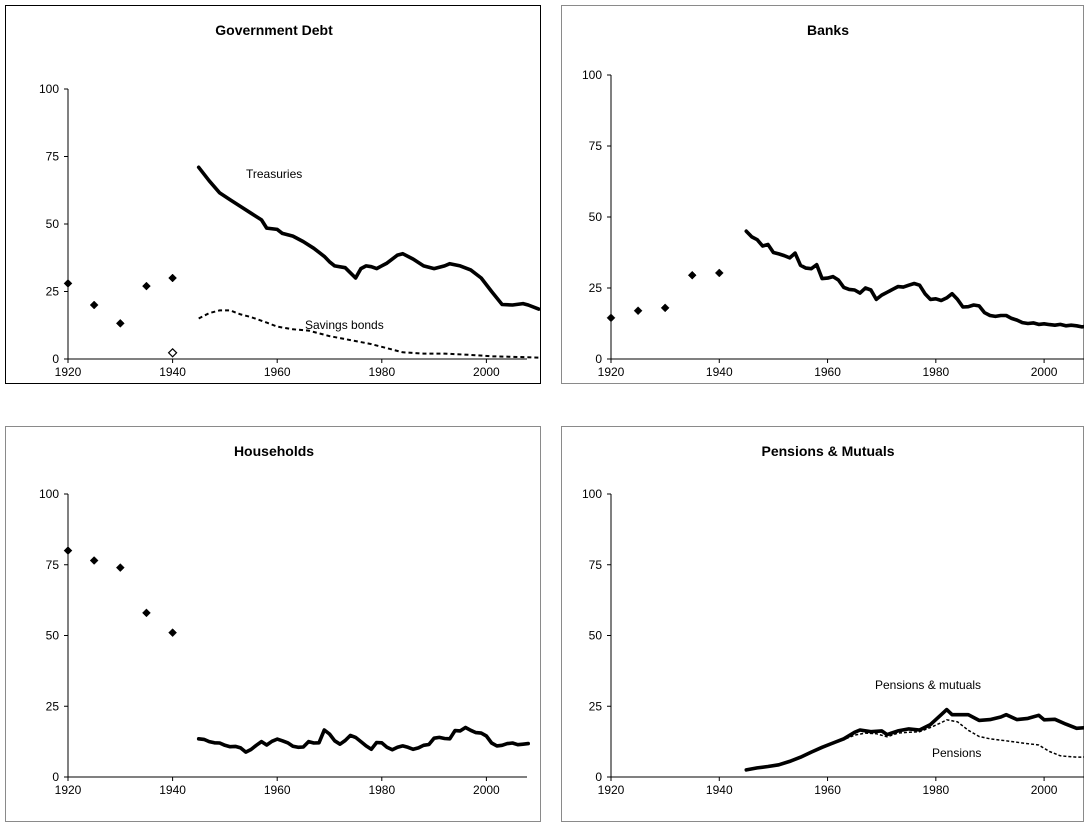  I want to click on chart-title: Government Debt, so click(274, 30).